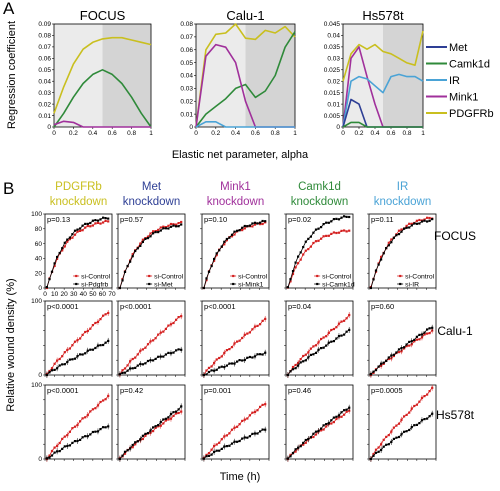 The height and width of the screenshot is (491, 500). Describe the element at coordinates (8, 188) in the screenshot. I see `panel-label-b: B` at that location.